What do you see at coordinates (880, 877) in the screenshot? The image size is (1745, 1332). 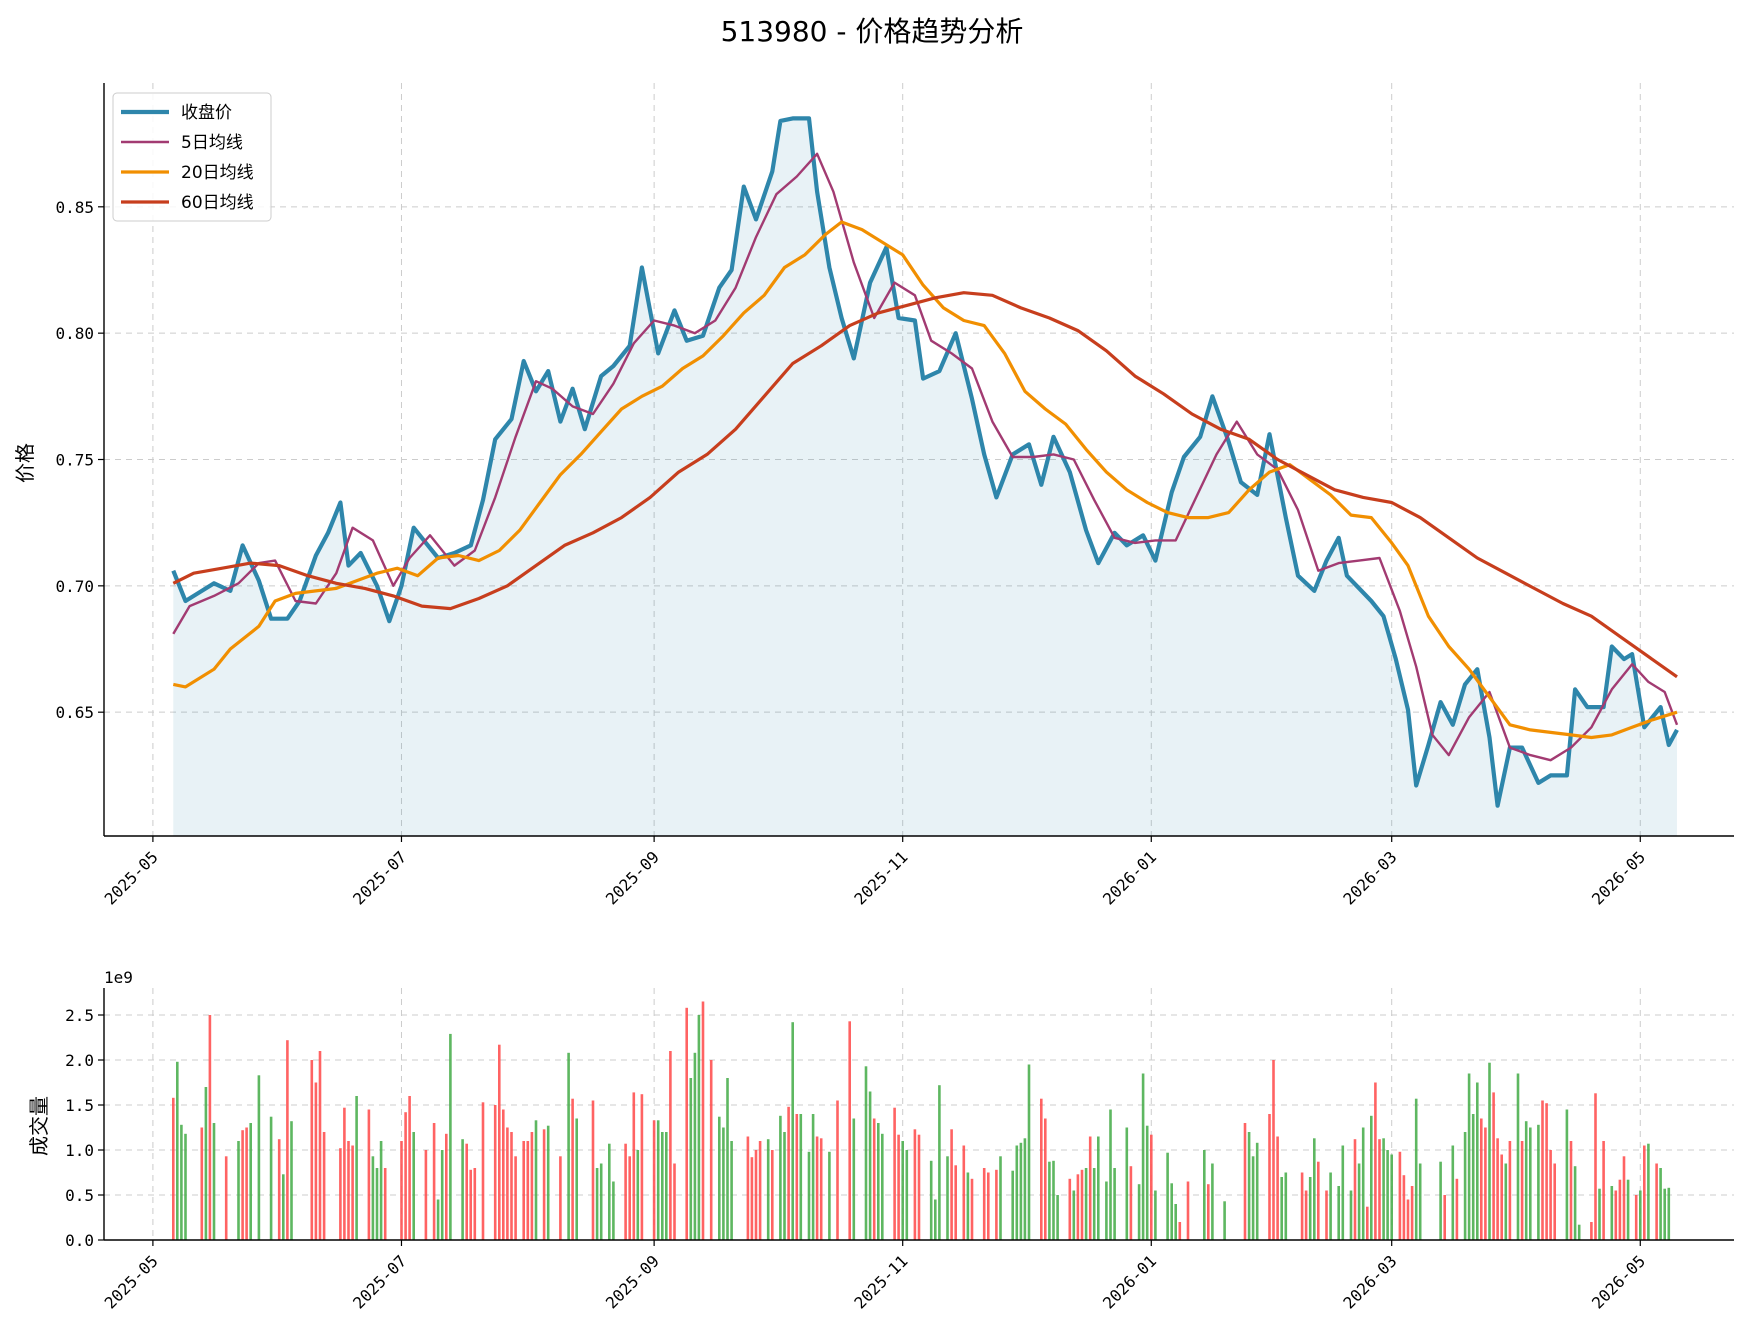 I see `price-x-tick-label: 2025-11` at bounding box center [880, 877].